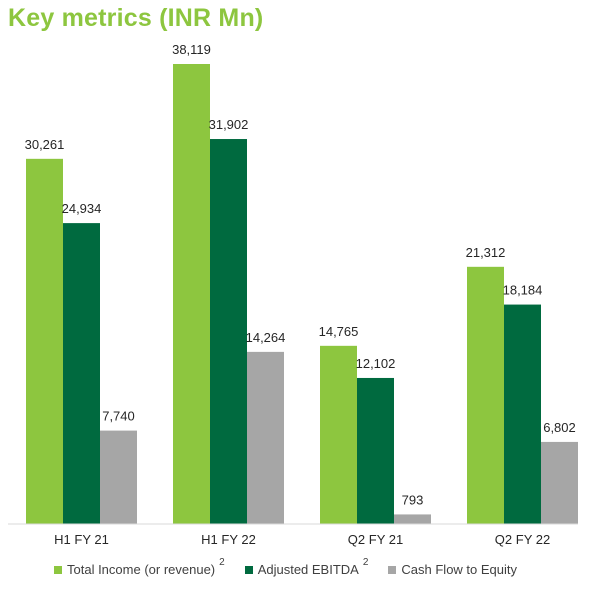 Image resolution: width=591 pixels, height=596 pixels. I want to click on data-label-total-income-or-revenue-q2-fy-21: 14,765, so click(339, 331).